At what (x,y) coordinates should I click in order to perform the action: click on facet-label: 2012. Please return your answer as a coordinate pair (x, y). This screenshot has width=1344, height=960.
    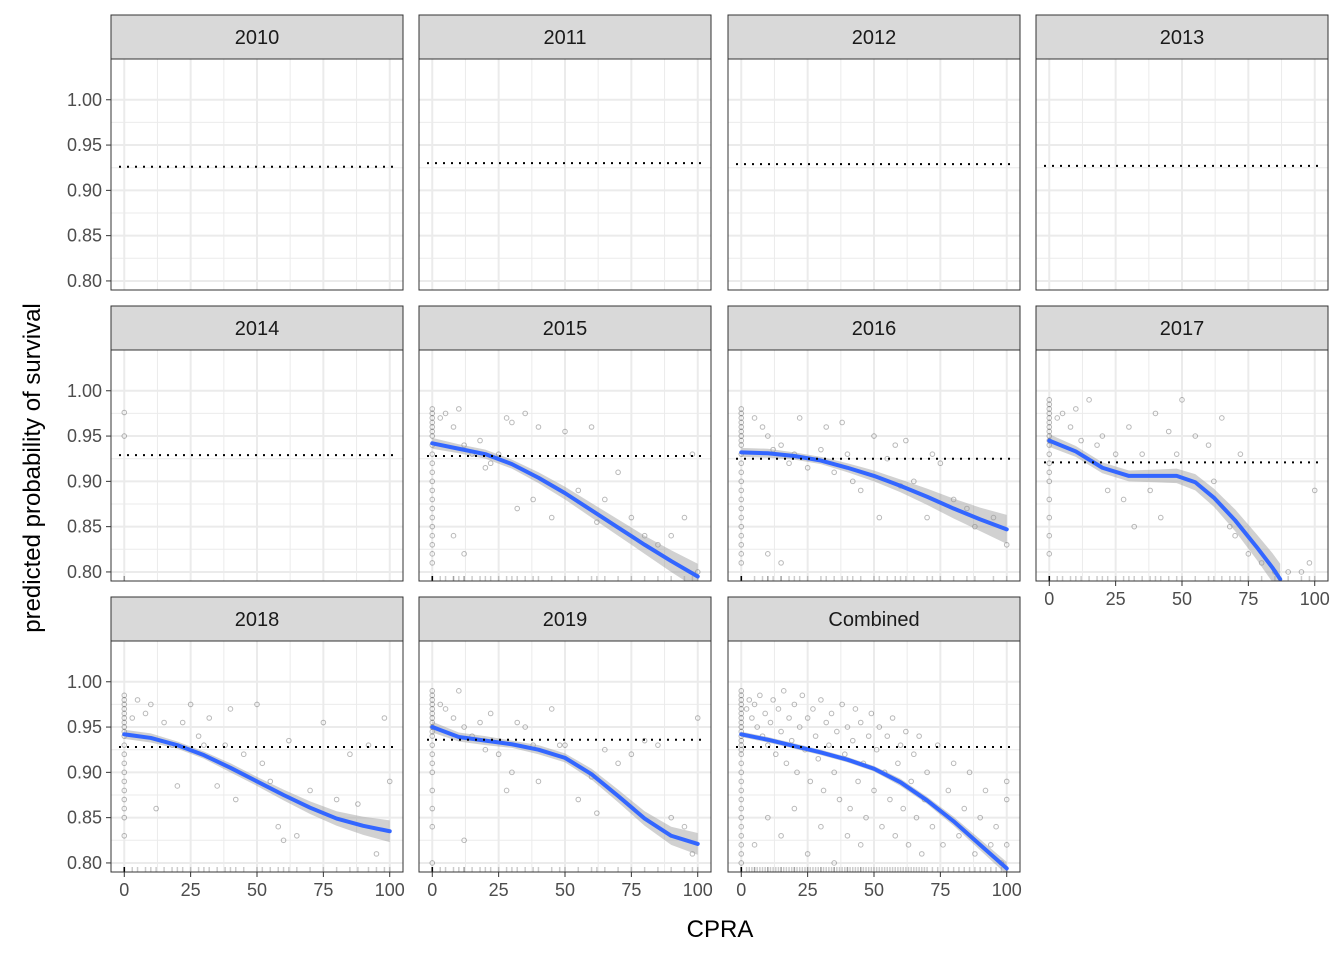
    Looking at the image, I should click on (874, 38).